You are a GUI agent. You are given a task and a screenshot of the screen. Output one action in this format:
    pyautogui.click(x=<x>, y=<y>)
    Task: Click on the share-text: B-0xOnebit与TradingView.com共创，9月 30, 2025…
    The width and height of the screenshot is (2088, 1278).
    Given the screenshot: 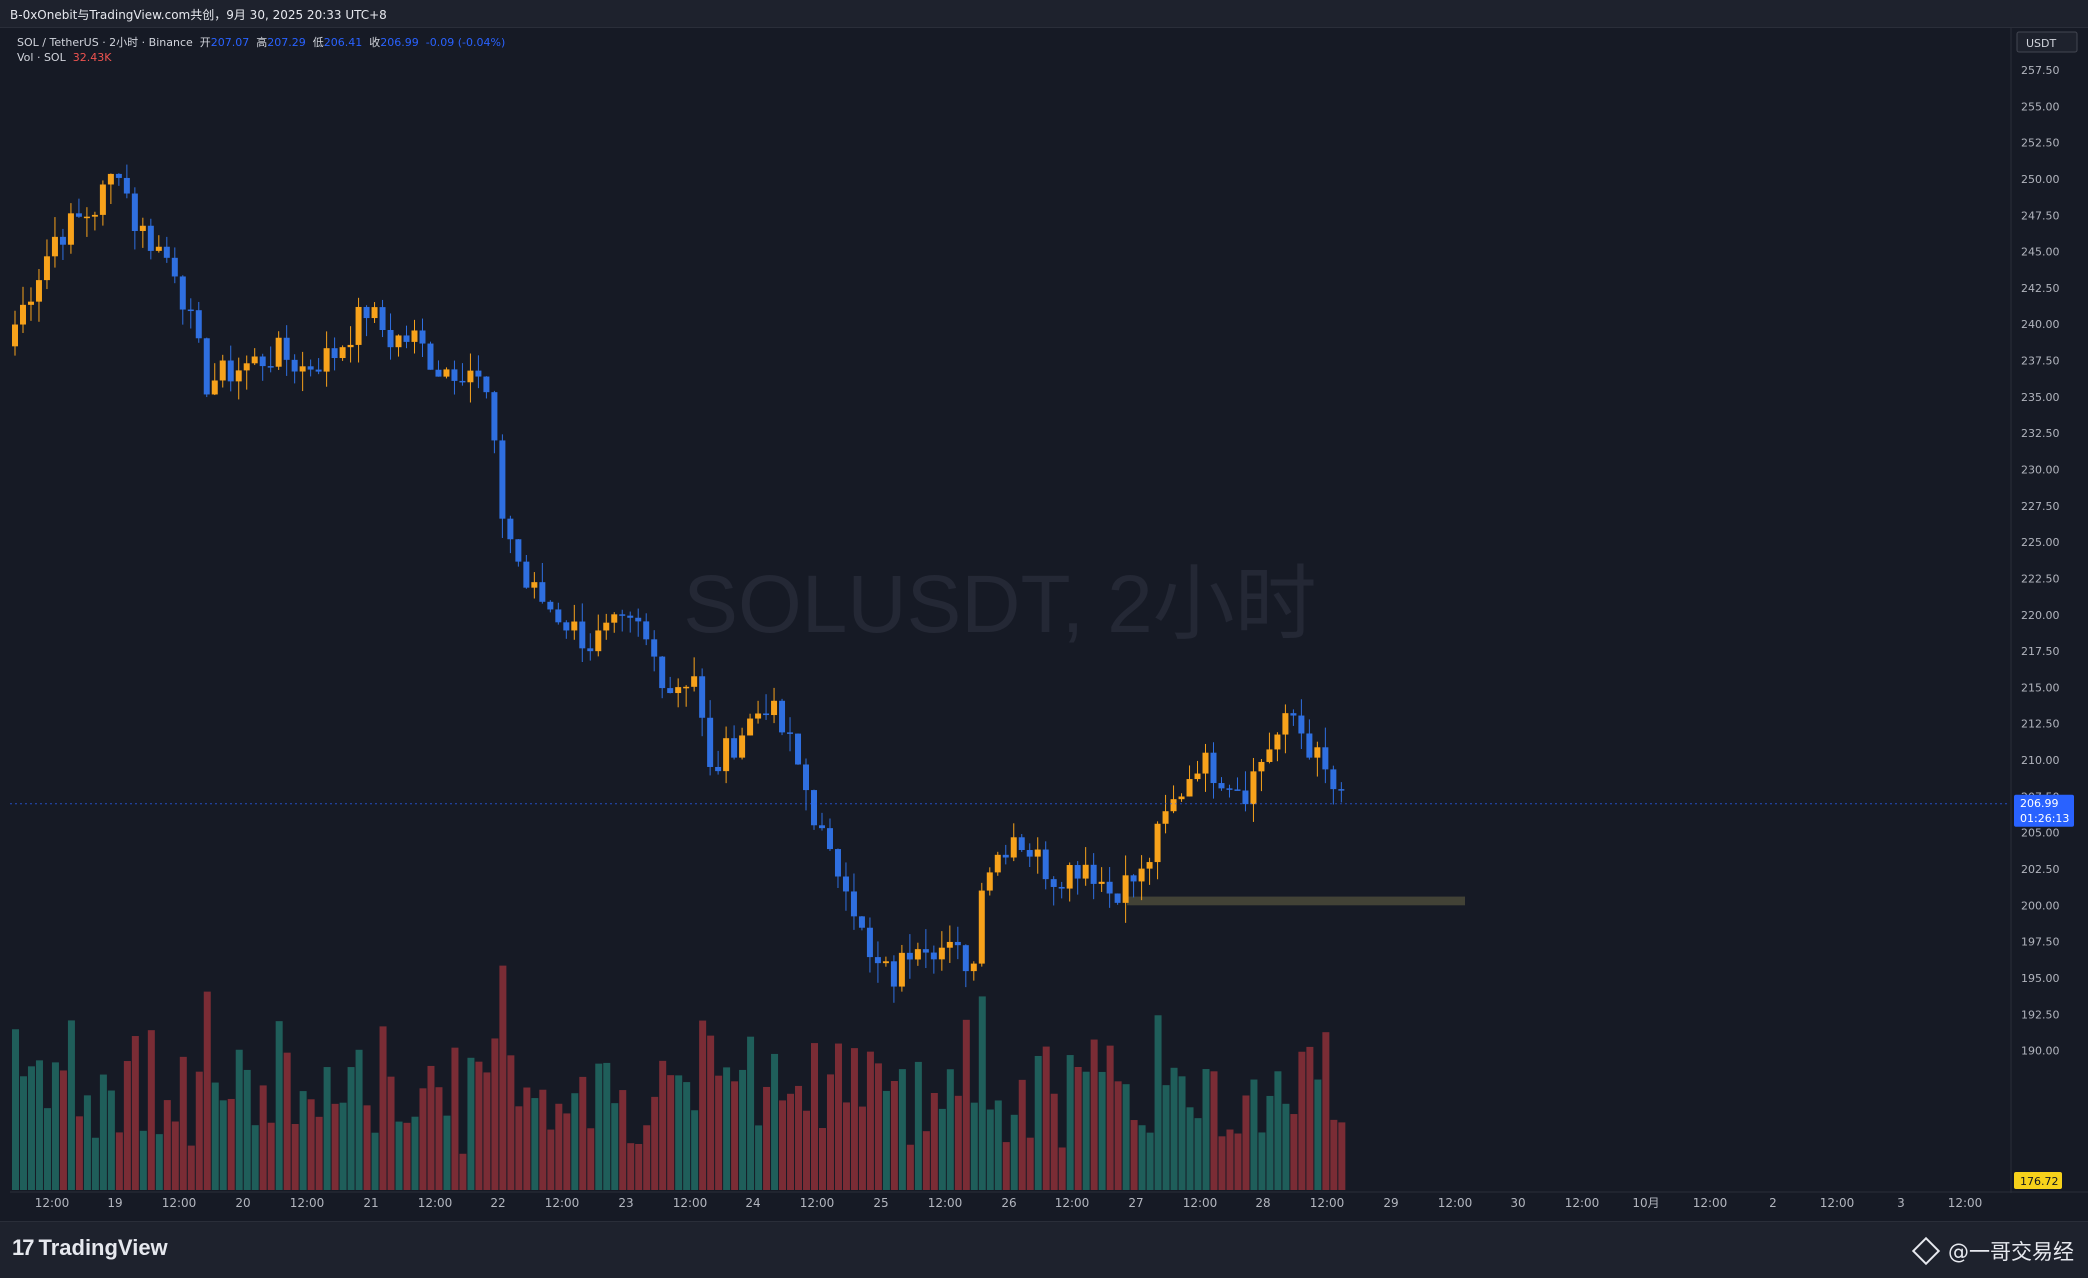 What is the action you would take?
    pyautogui.click(x=198, y=15)
    